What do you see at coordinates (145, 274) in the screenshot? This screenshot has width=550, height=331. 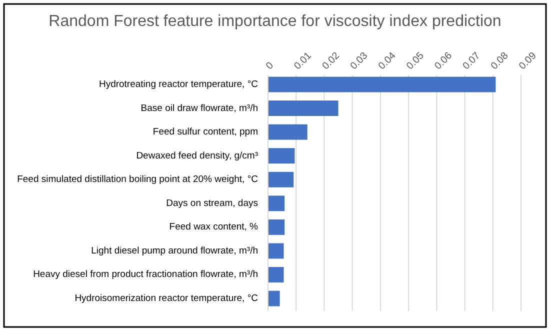 I see `y-tick-label: Heavy diesel from product fractionation flowrate, m³/h` at bounding box center [145, 274].